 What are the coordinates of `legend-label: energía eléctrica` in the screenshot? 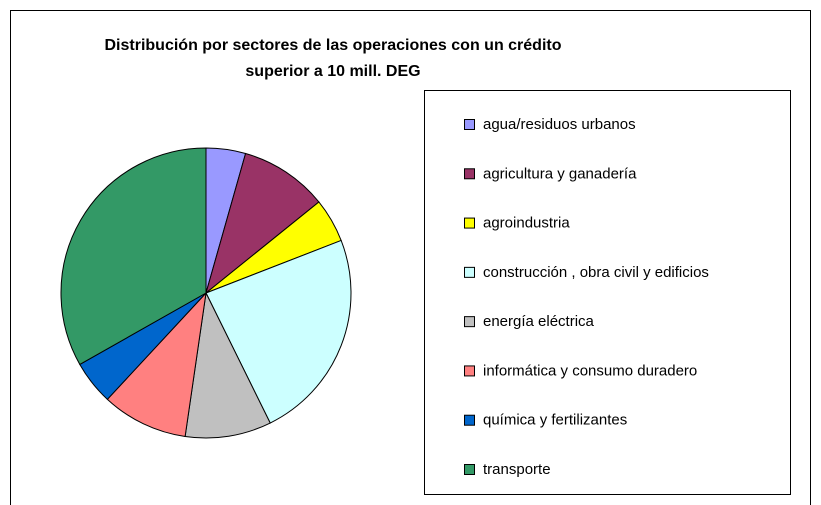 It's located at (539, 321).